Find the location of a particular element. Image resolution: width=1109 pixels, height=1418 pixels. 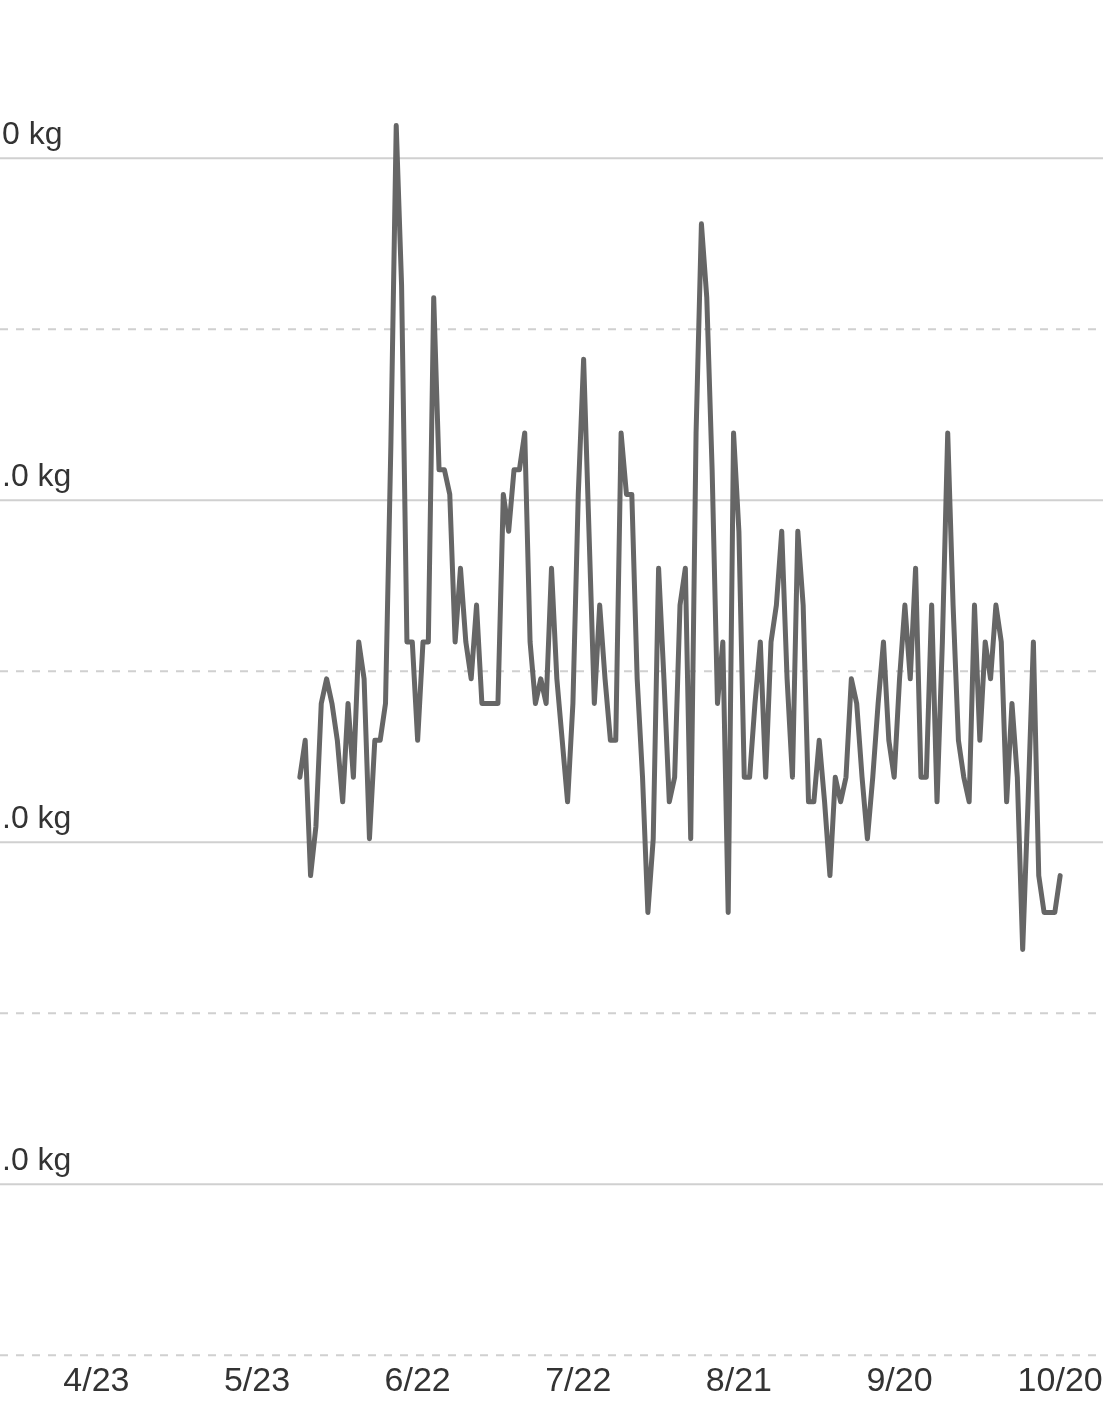

x-tick-label: 10/20 is located at coordinates (1060, 1378).